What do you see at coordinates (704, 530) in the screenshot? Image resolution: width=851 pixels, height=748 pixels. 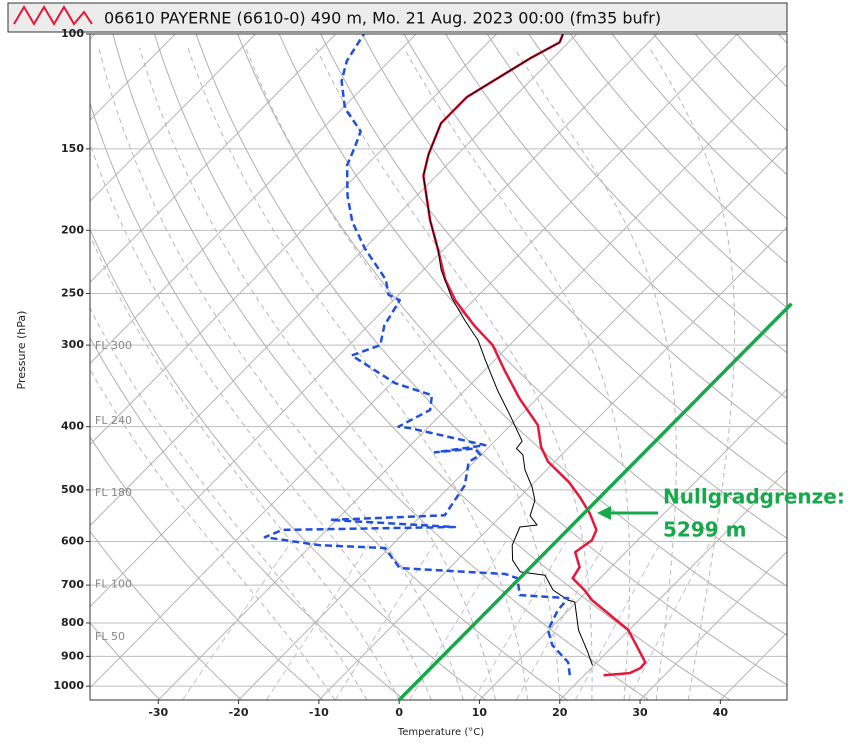 I see `annotation-text: 5299 m` at bounding box center [704, 530].